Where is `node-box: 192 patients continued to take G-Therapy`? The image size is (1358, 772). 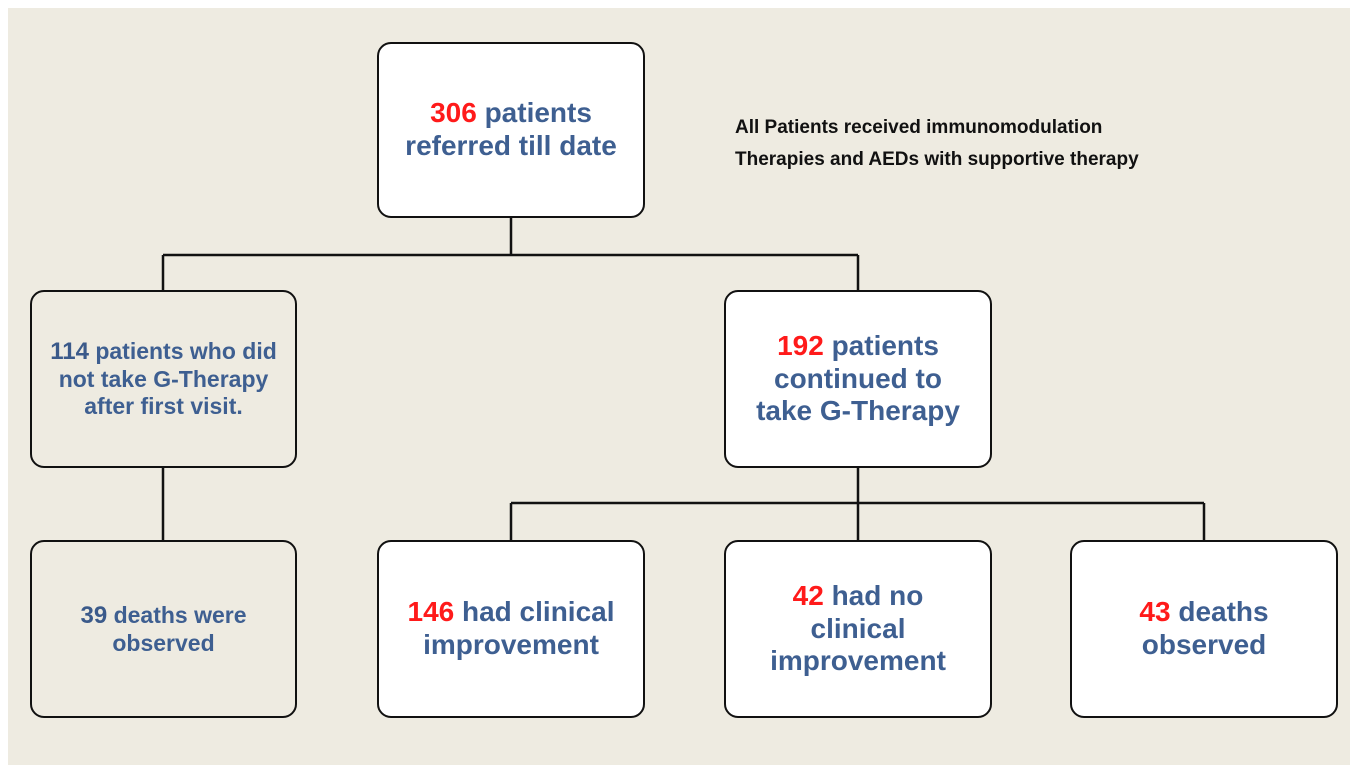 node-box: 192 patients continued to take G-Therapy is located at coordinates (858, 379).